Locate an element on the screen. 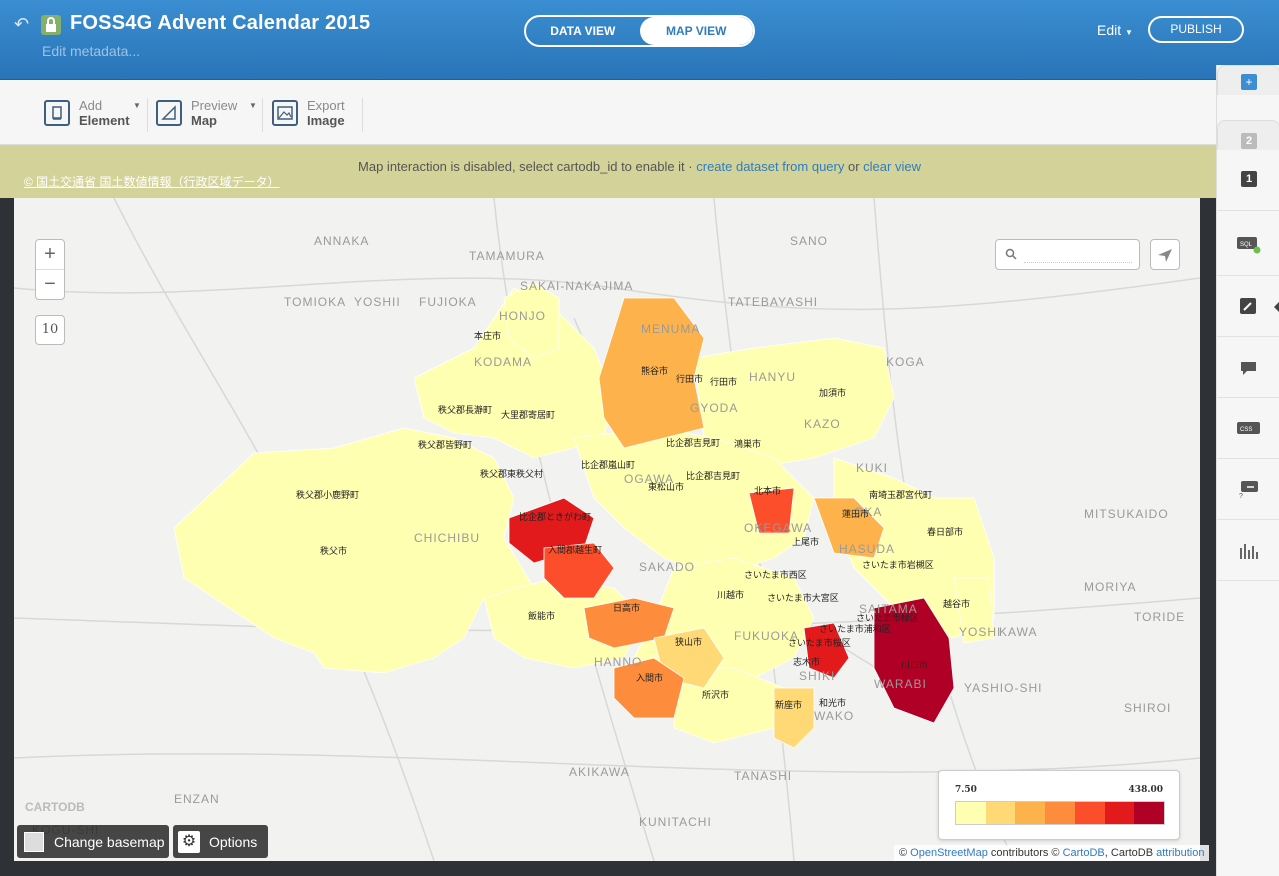 This screenshot has height=876, width=1279. gear-icon: ⚙ is located at coordinates (189, 842).